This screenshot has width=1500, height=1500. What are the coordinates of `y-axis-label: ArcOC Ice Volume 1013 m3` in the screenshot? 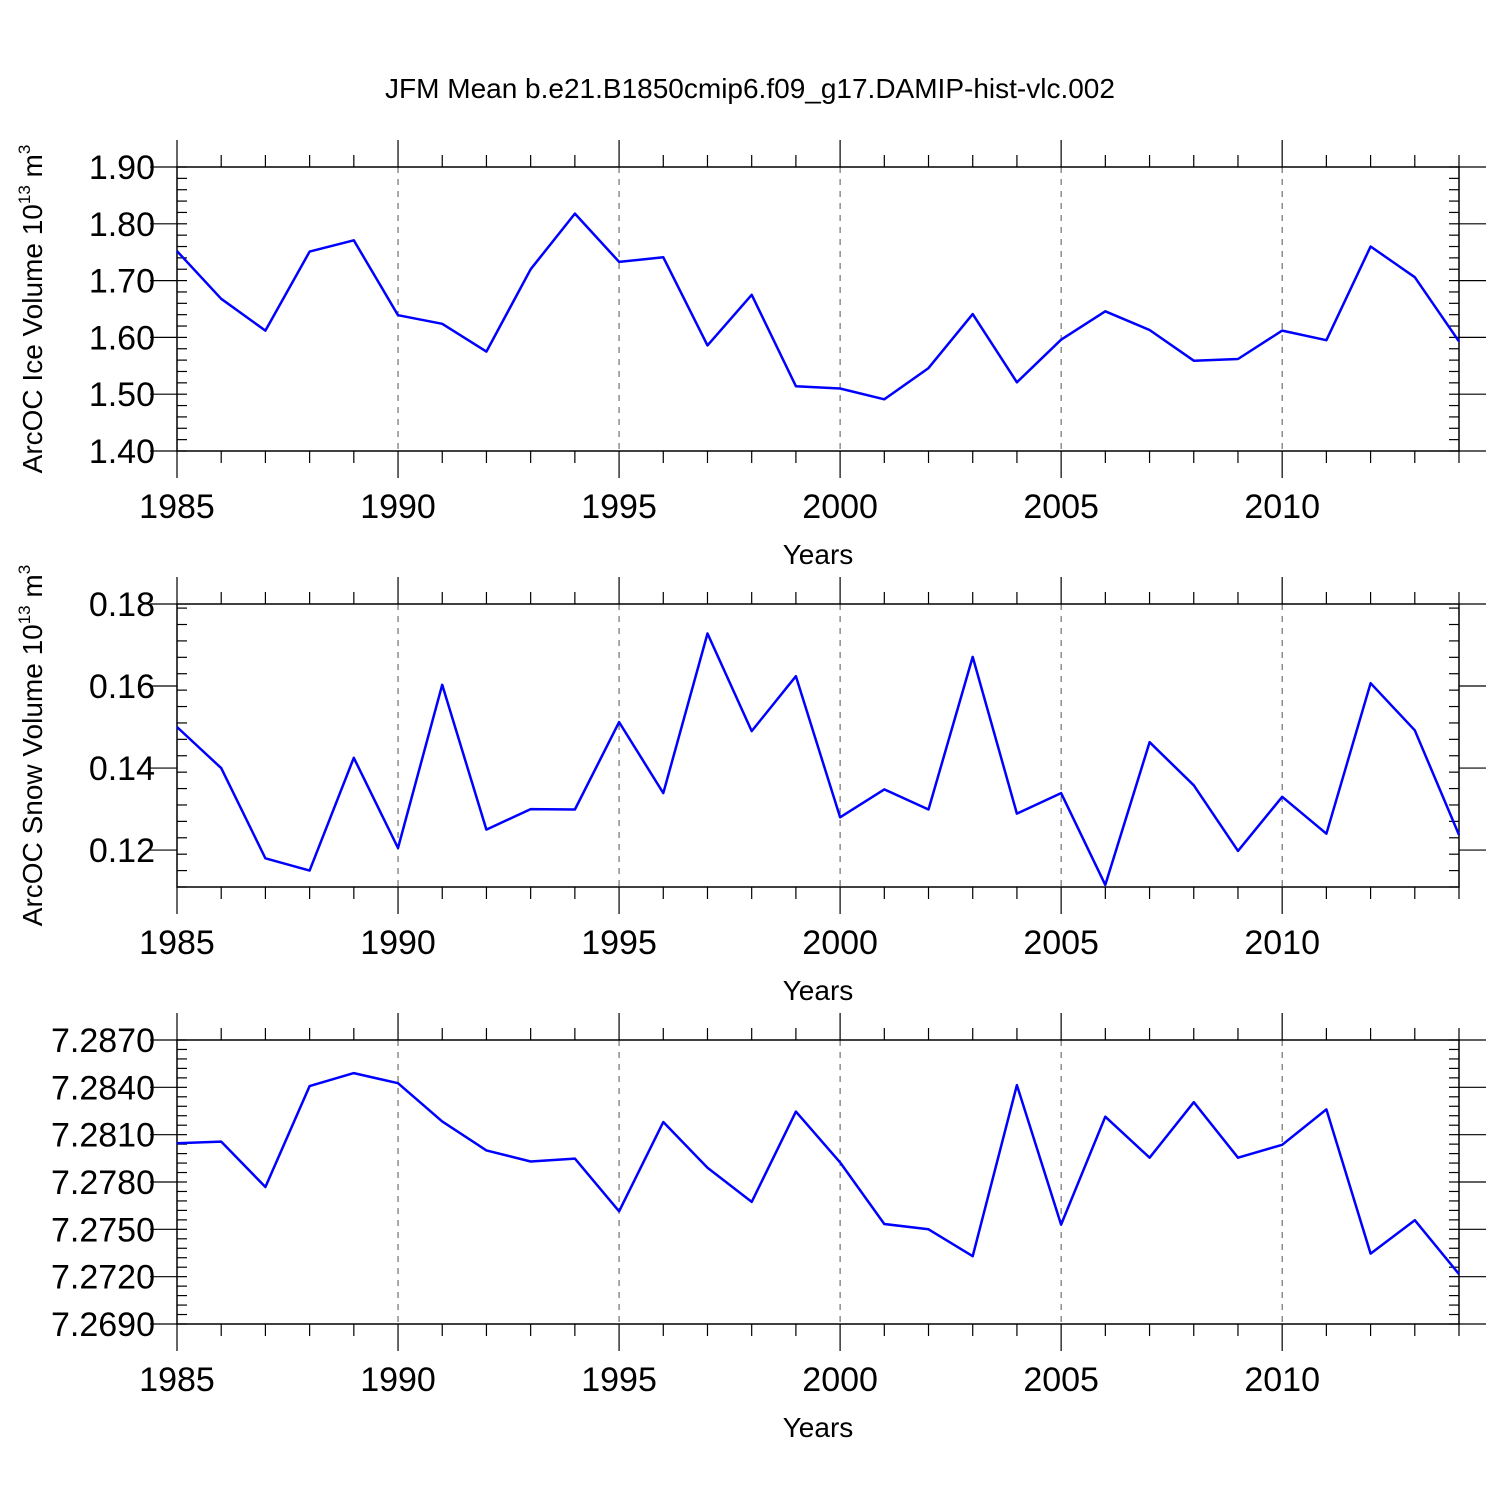 It's located at (31, 309).